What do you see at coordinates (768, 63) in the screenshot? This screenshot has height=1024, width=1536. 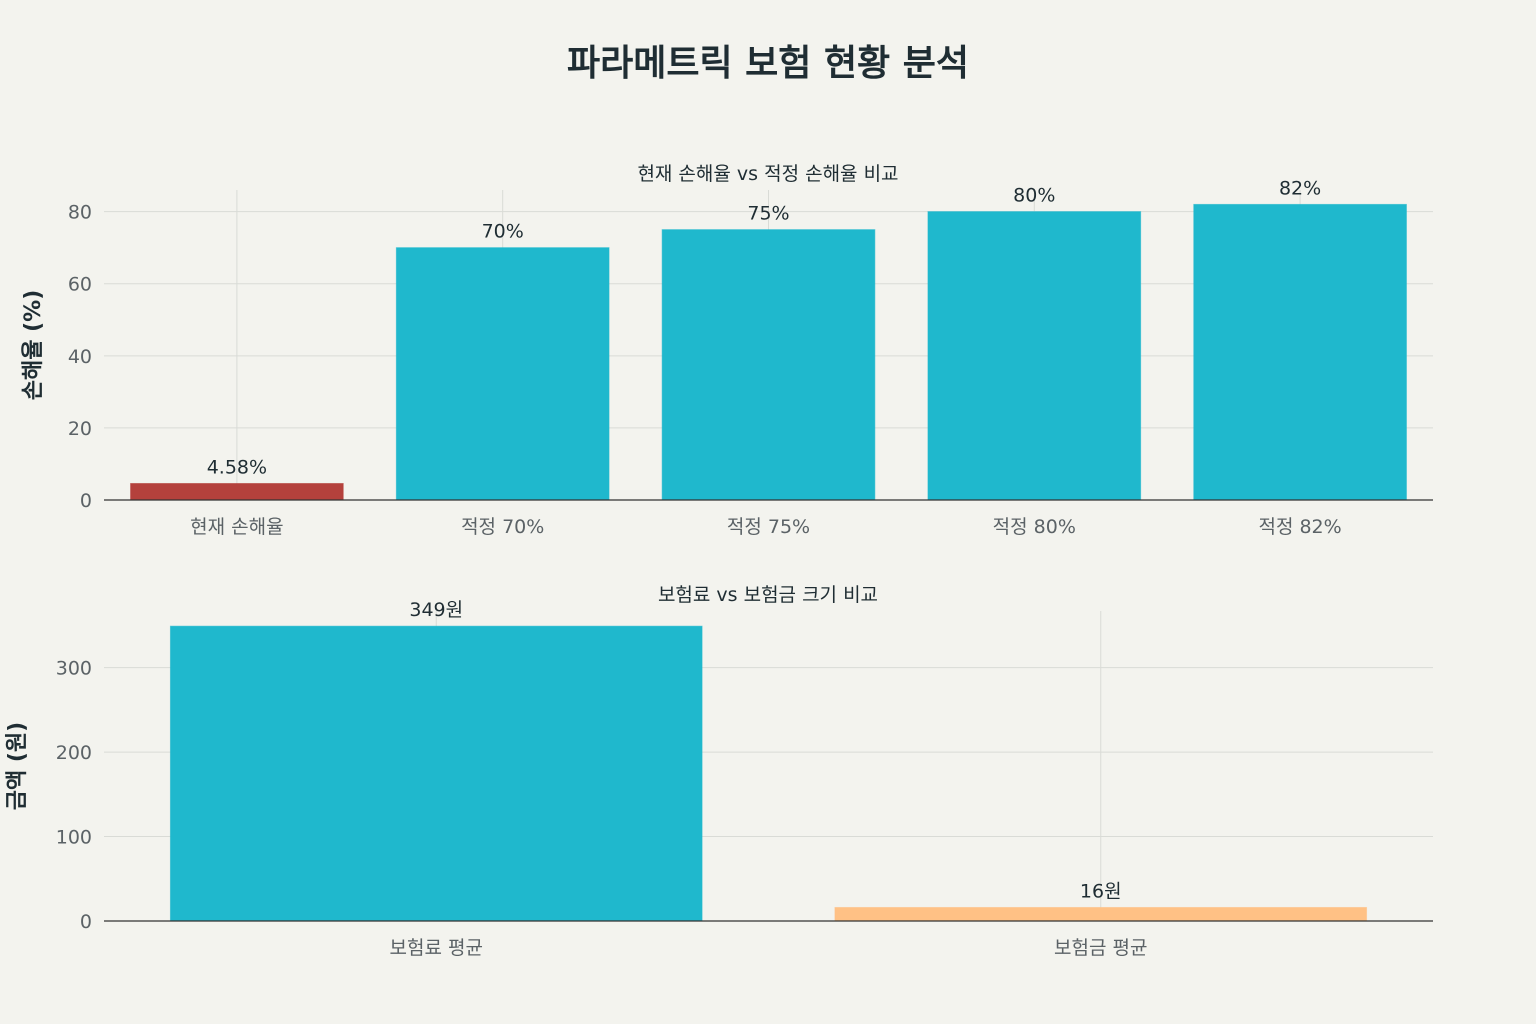 I see `chart-main-title: 파라메트릭 보험 현황 분석` at bounding box center [768, 63].